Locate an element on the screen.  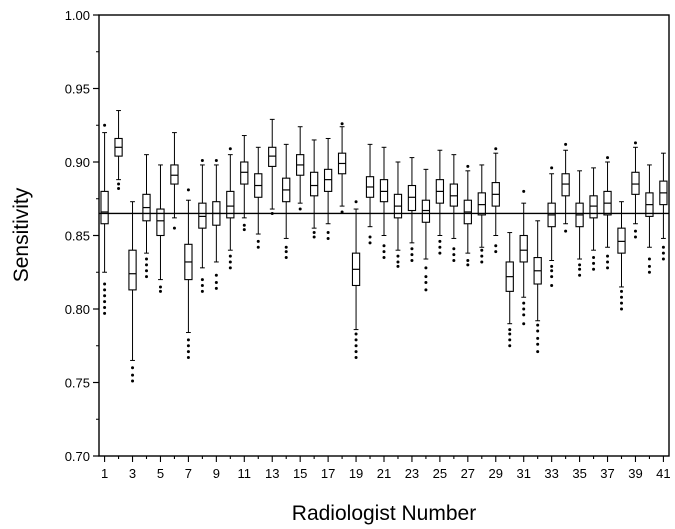
x-tick-label: 27 is located at coordinates (468, 473).